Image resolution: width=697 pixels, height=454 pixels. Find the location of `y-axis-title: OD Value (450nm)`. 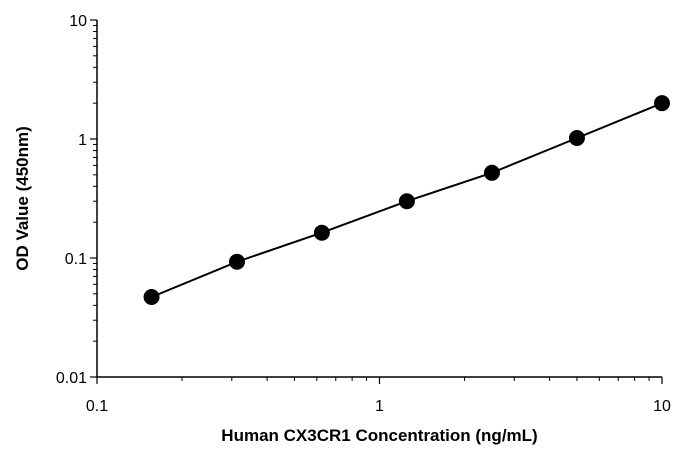

y-axis-title: OD Value (450nm) is located at coordinates (22, 198).